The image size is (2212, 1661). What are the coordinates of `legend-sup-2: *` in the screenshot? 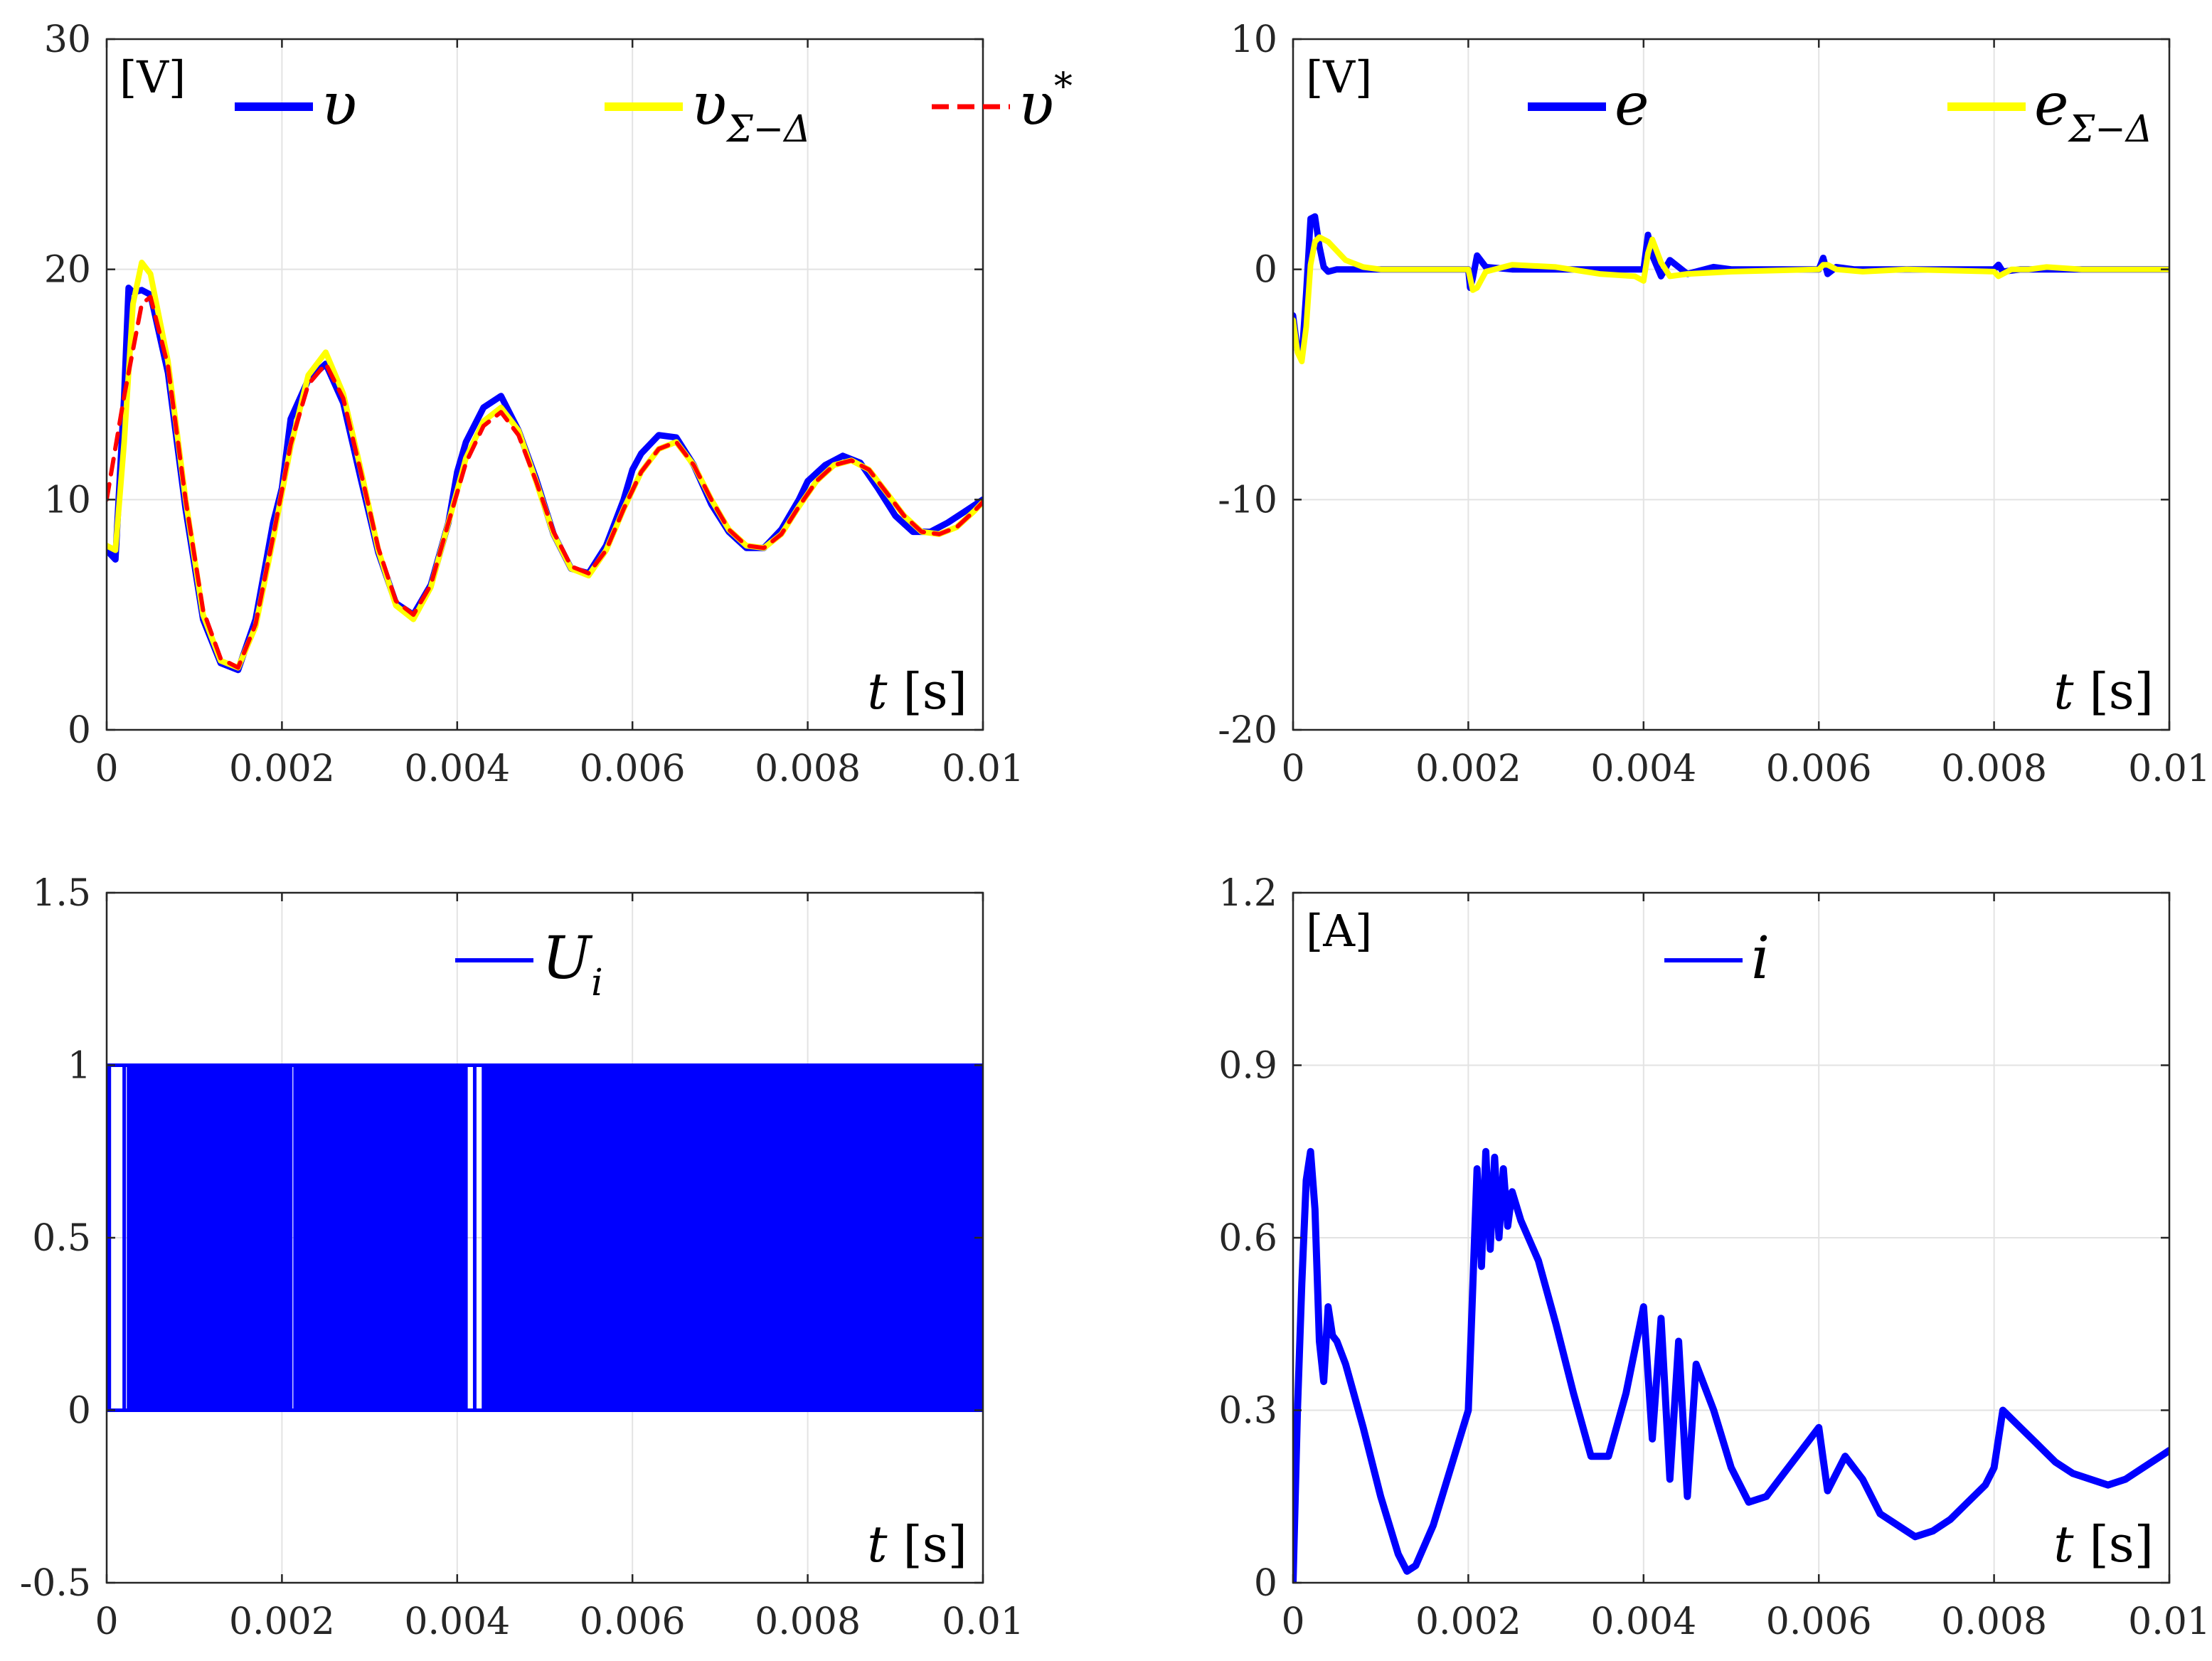 It's located at (1063, 86).